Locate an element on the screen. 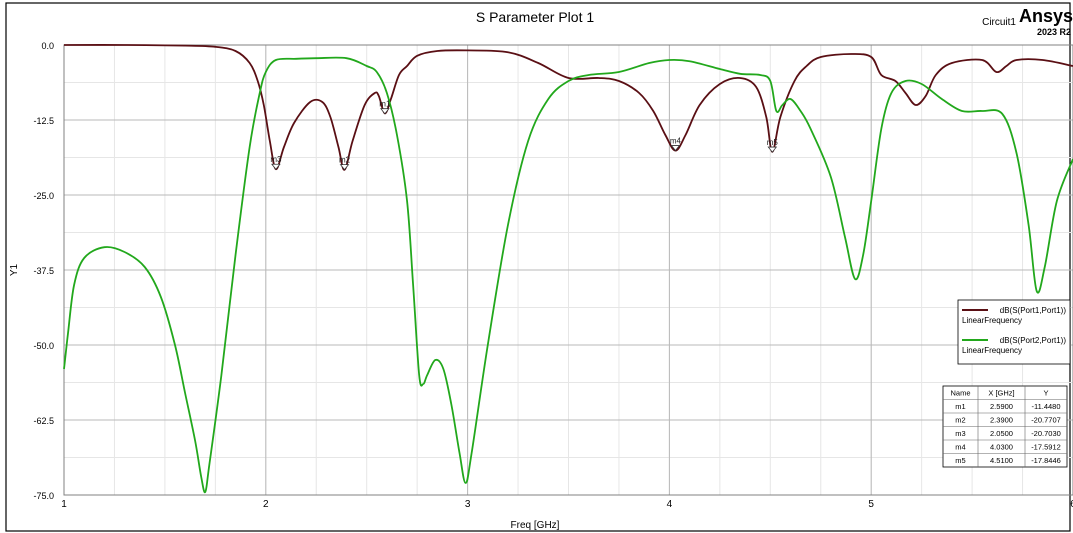 The height and width of the screenshot is (533, 1073). y-tick-label: -75.0 is located at coordinates (43, 496).